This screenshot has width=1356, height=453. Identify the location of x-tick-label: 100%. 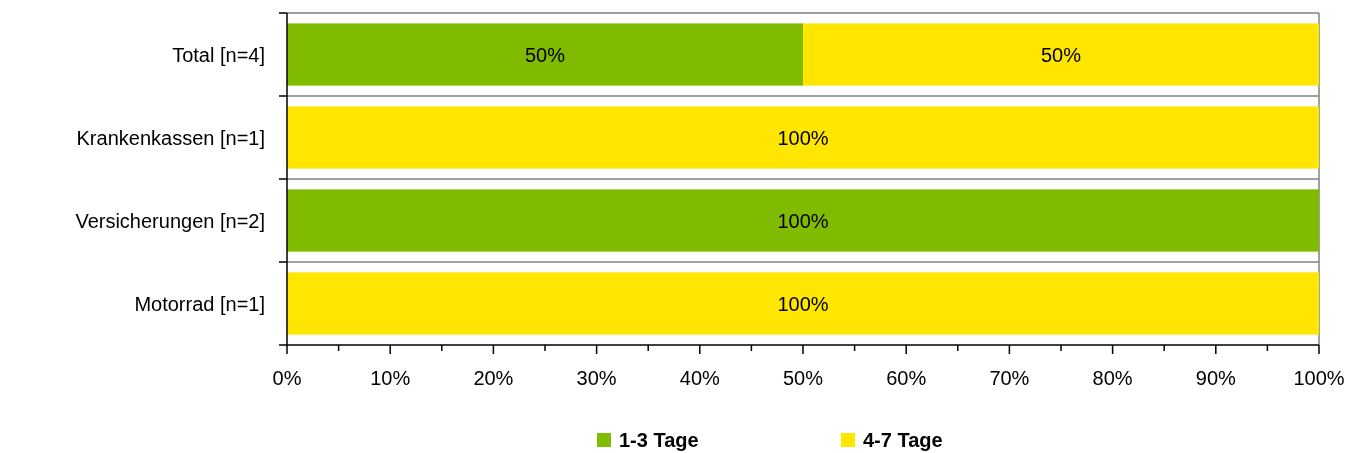
(1319, 378).